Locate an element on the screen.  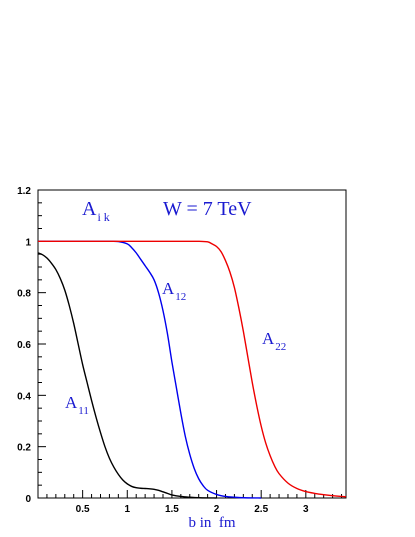
series-label-a11-main: A is located at coordinates (71, 402).